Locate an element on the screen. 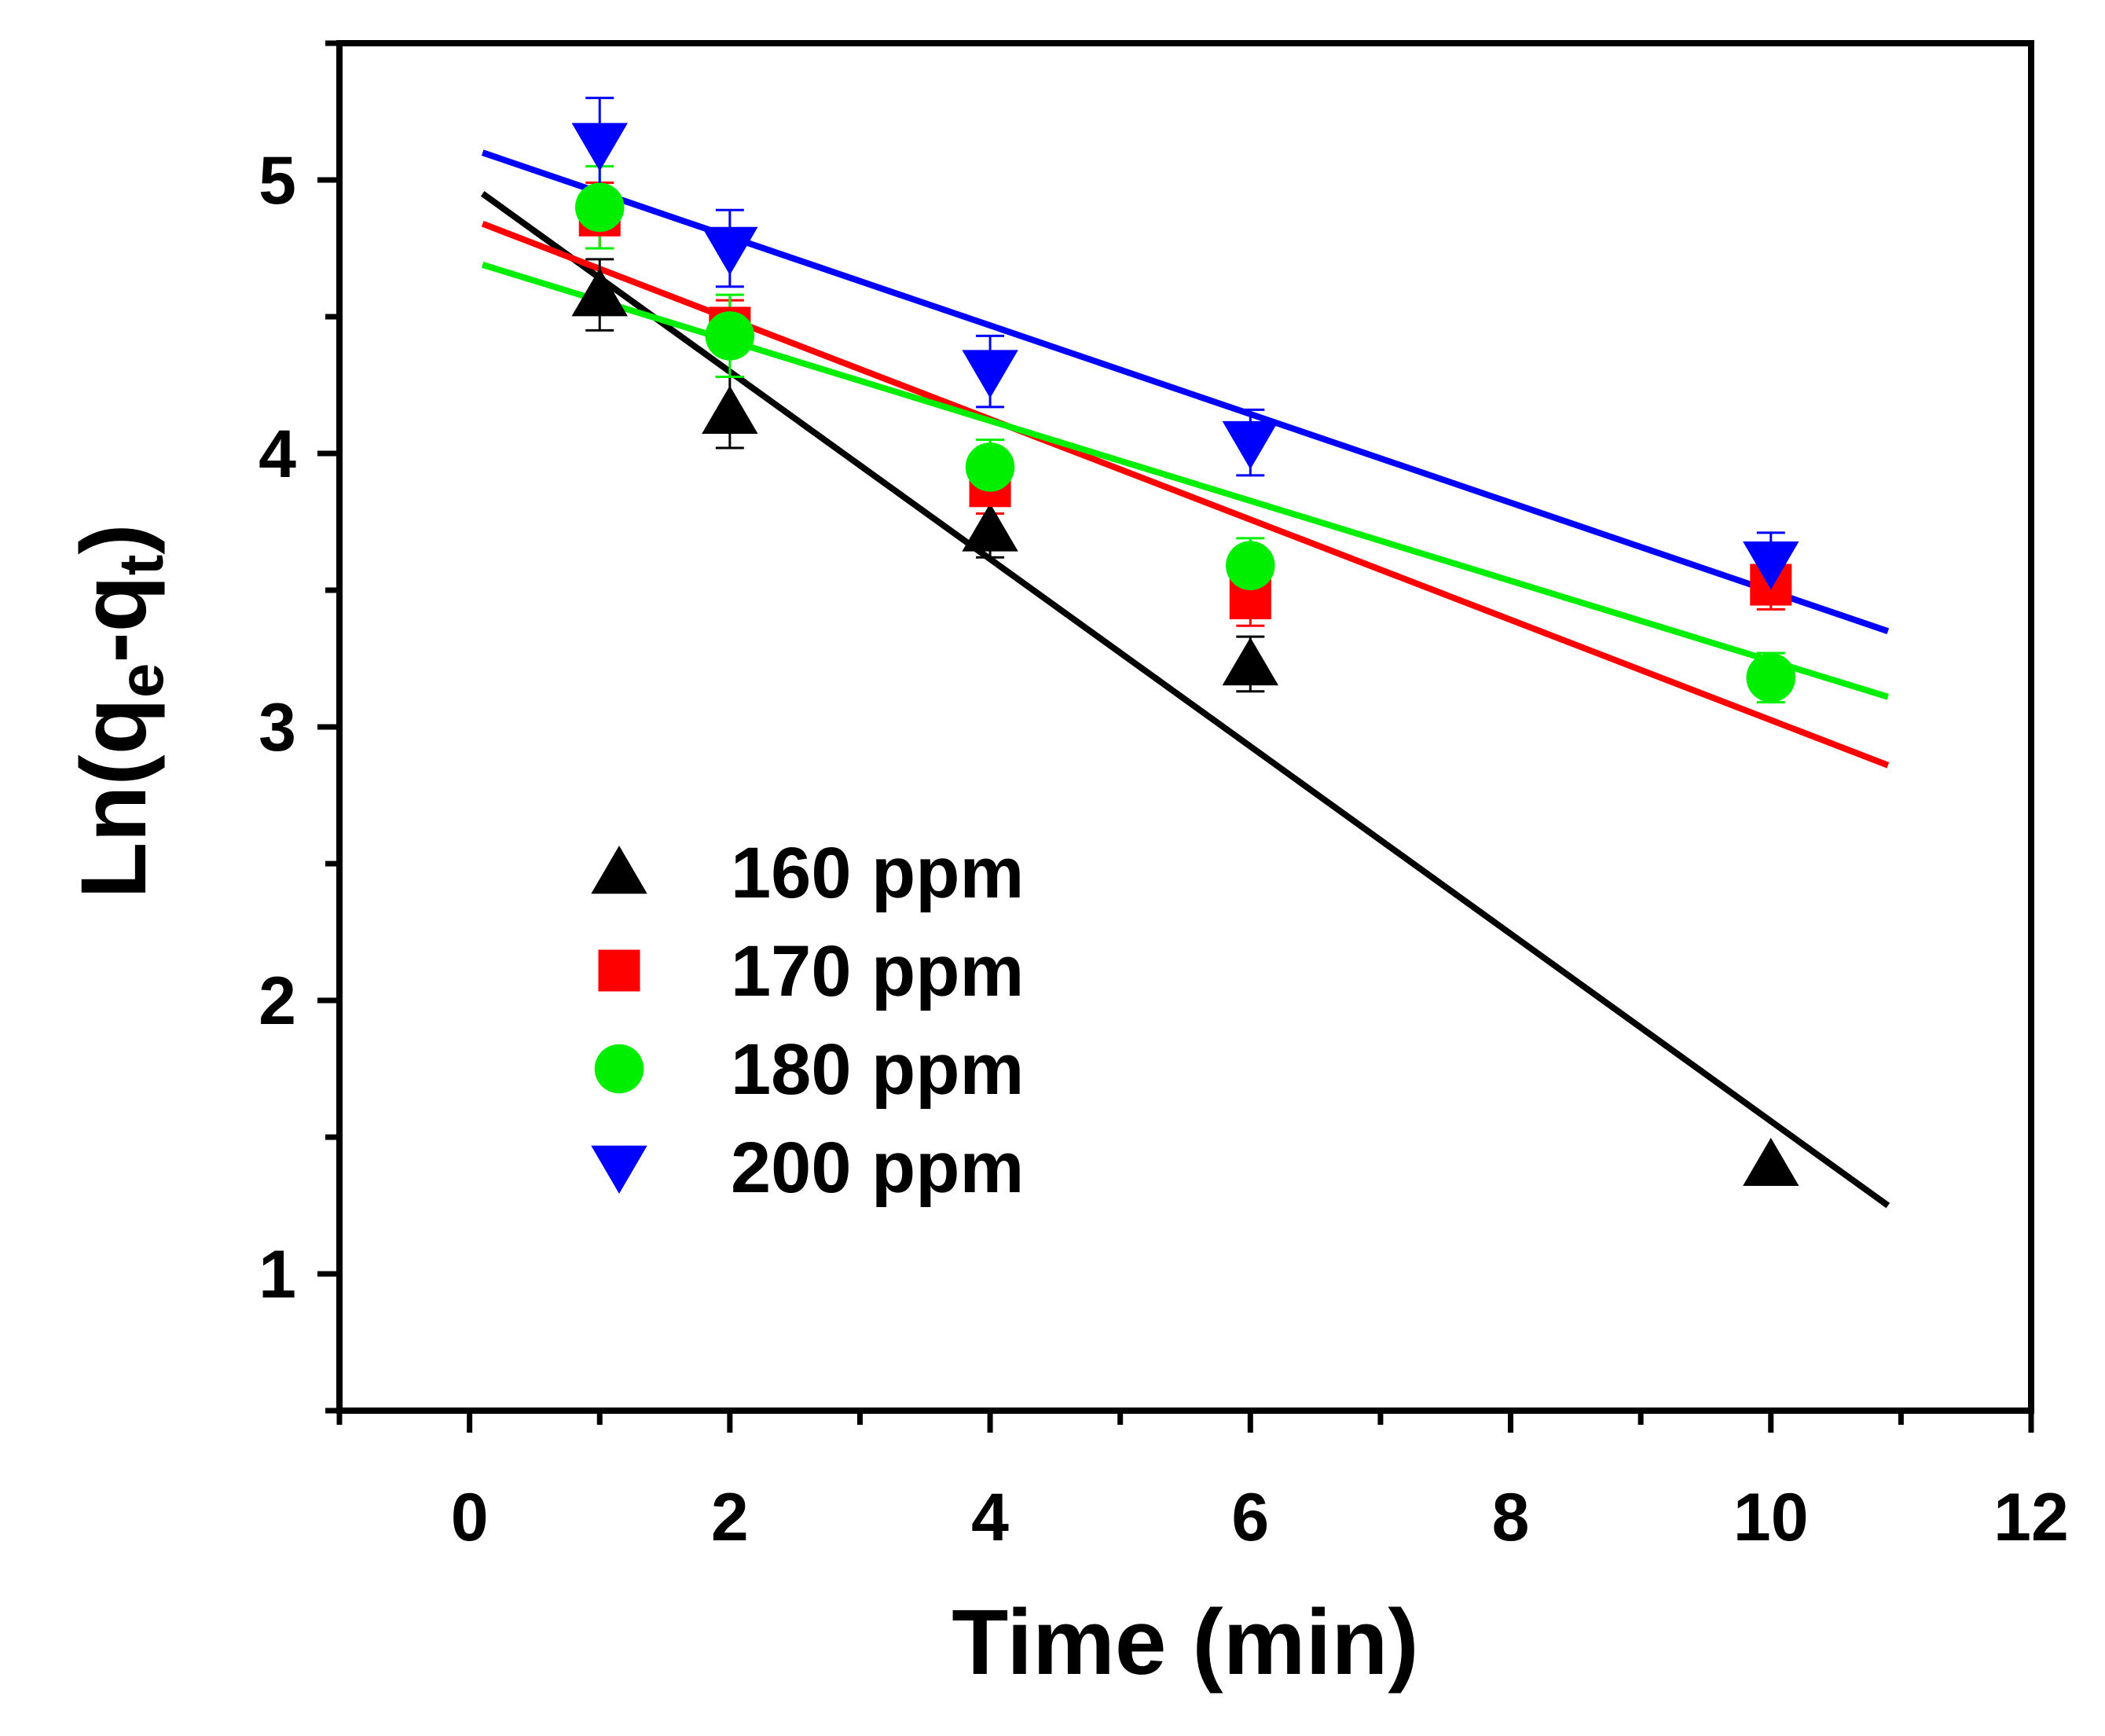 The width and height of the screenshot is (2105, 1736). legend-marker-160-ppm is located at coordinates (619, 870).